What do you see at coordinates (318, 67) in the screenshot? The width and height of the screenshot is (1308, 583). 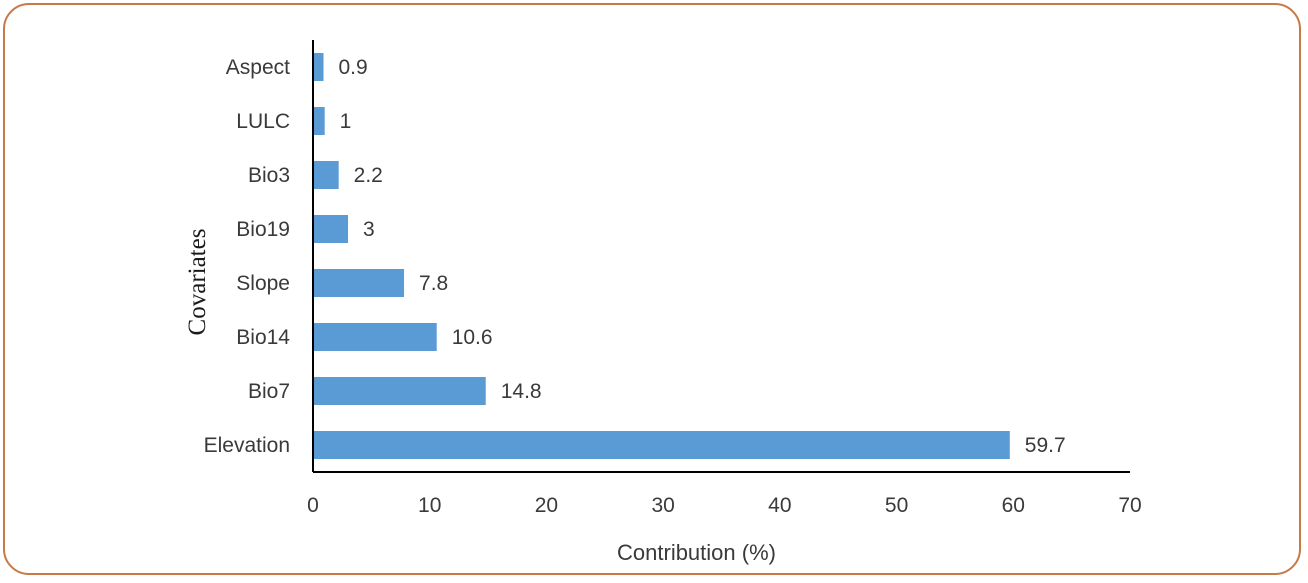 I see `bar-aspect` at bounding box center [318, 67].